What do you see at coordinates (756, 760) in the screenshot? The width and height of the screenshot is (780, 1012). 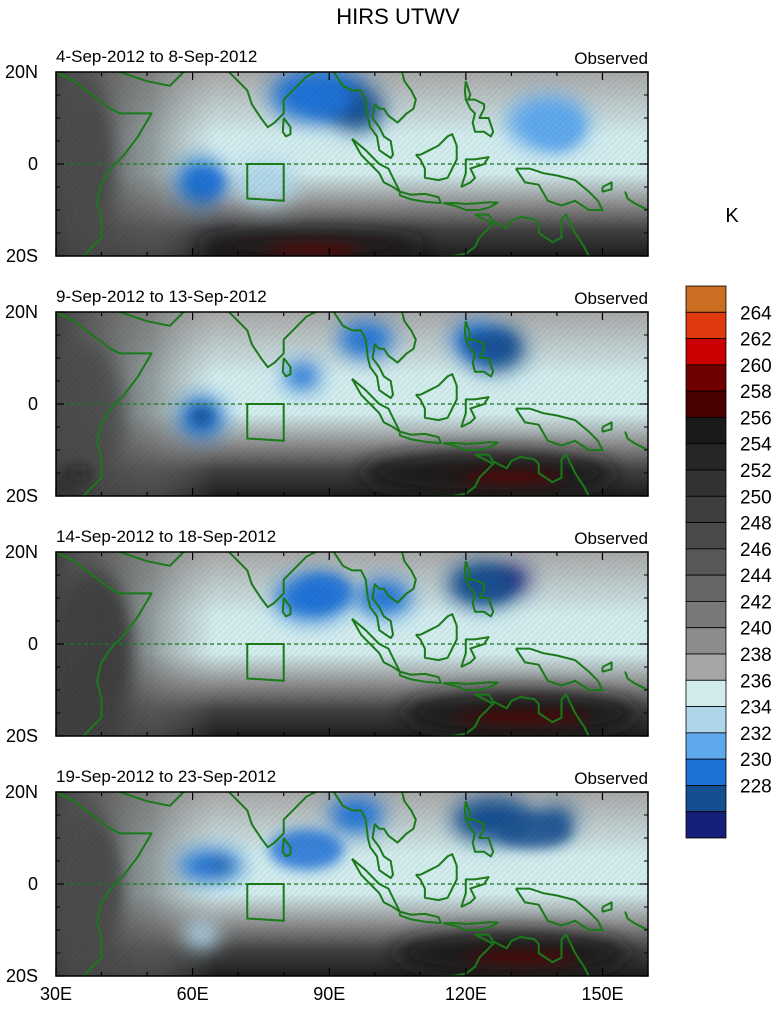 I see `colorbar-label: 230` at bounding box center [756, 760].